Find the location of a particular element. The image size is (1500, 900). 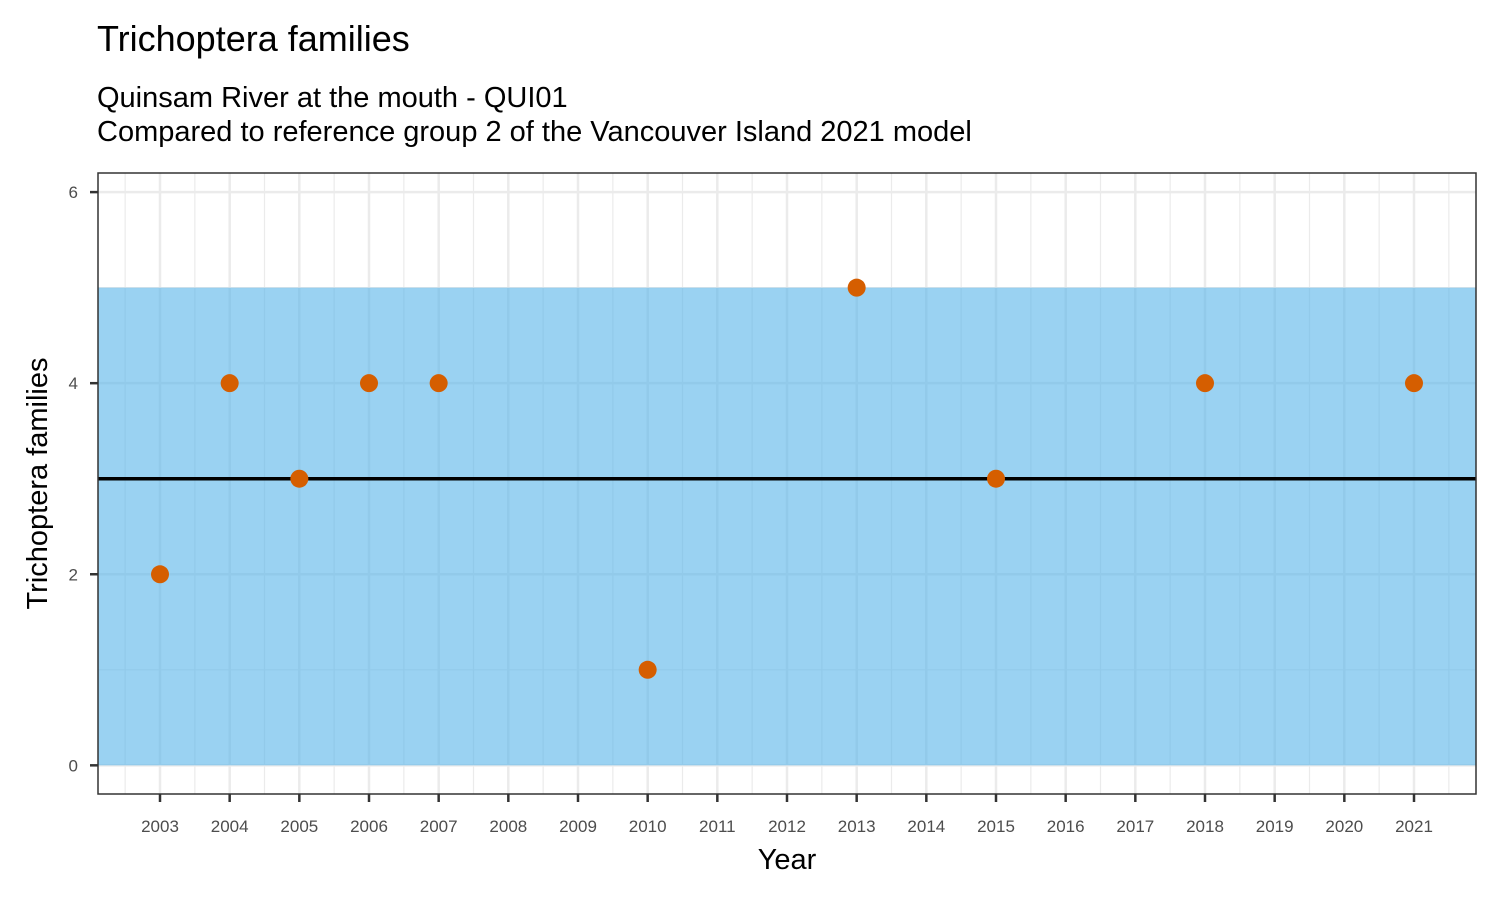

x-tick-label: 2011 is located at coordinates (717, 826).